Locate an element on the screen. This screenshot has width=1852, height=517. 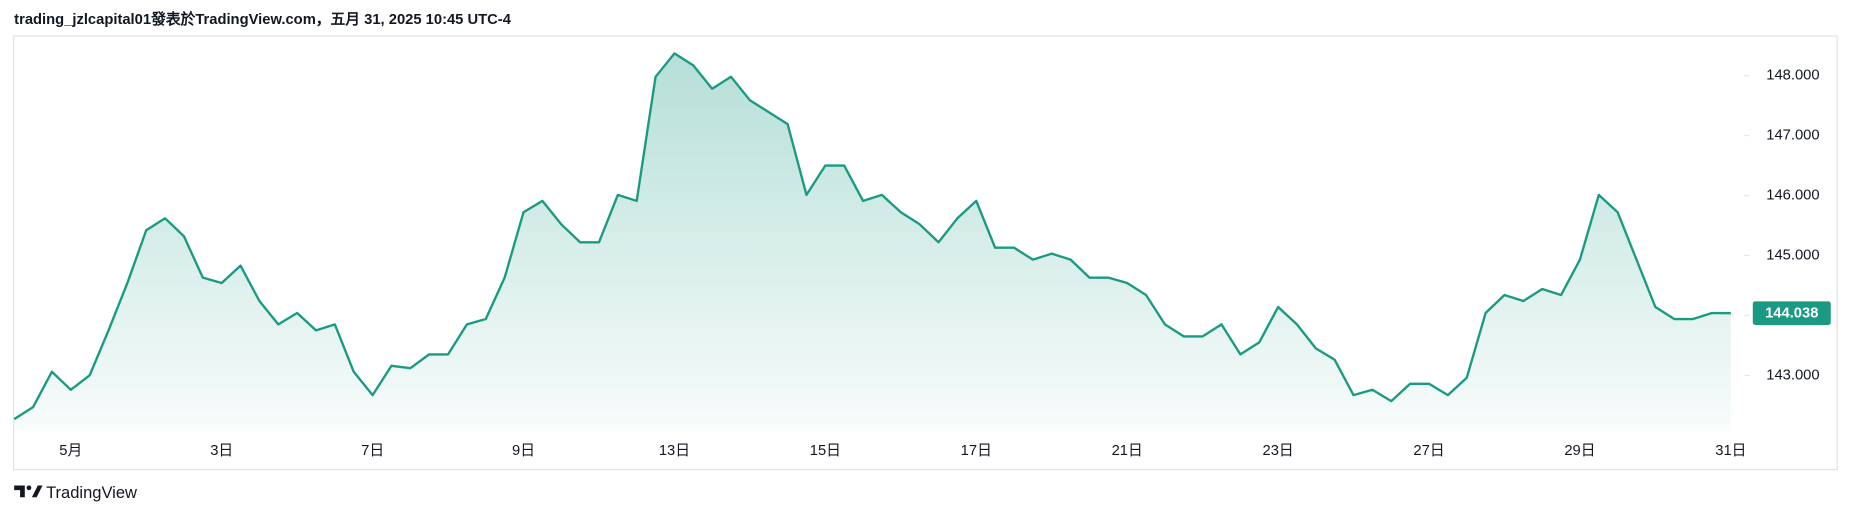
x-tick-label: 17日 is located at coordinates (976, 451).